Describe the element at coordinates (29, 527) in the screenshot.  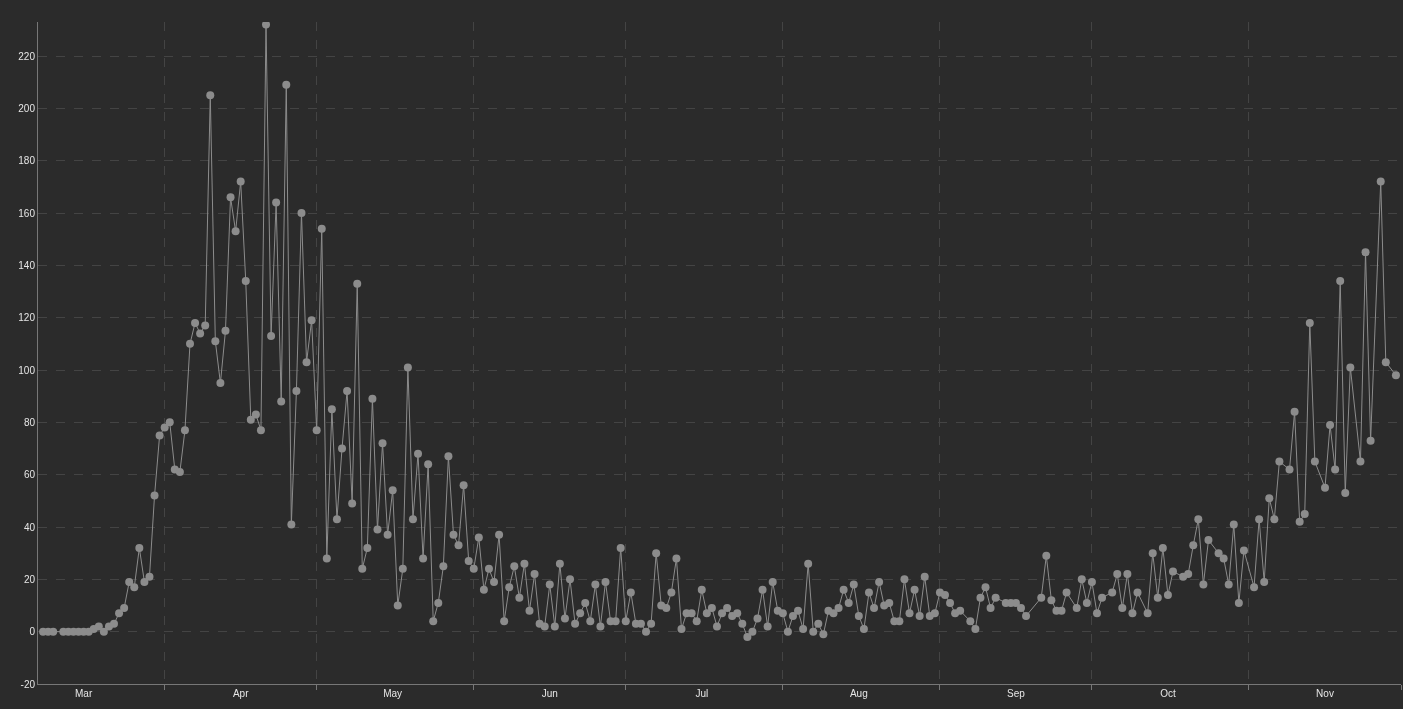
I see `y-tick-label: 40` at that location.